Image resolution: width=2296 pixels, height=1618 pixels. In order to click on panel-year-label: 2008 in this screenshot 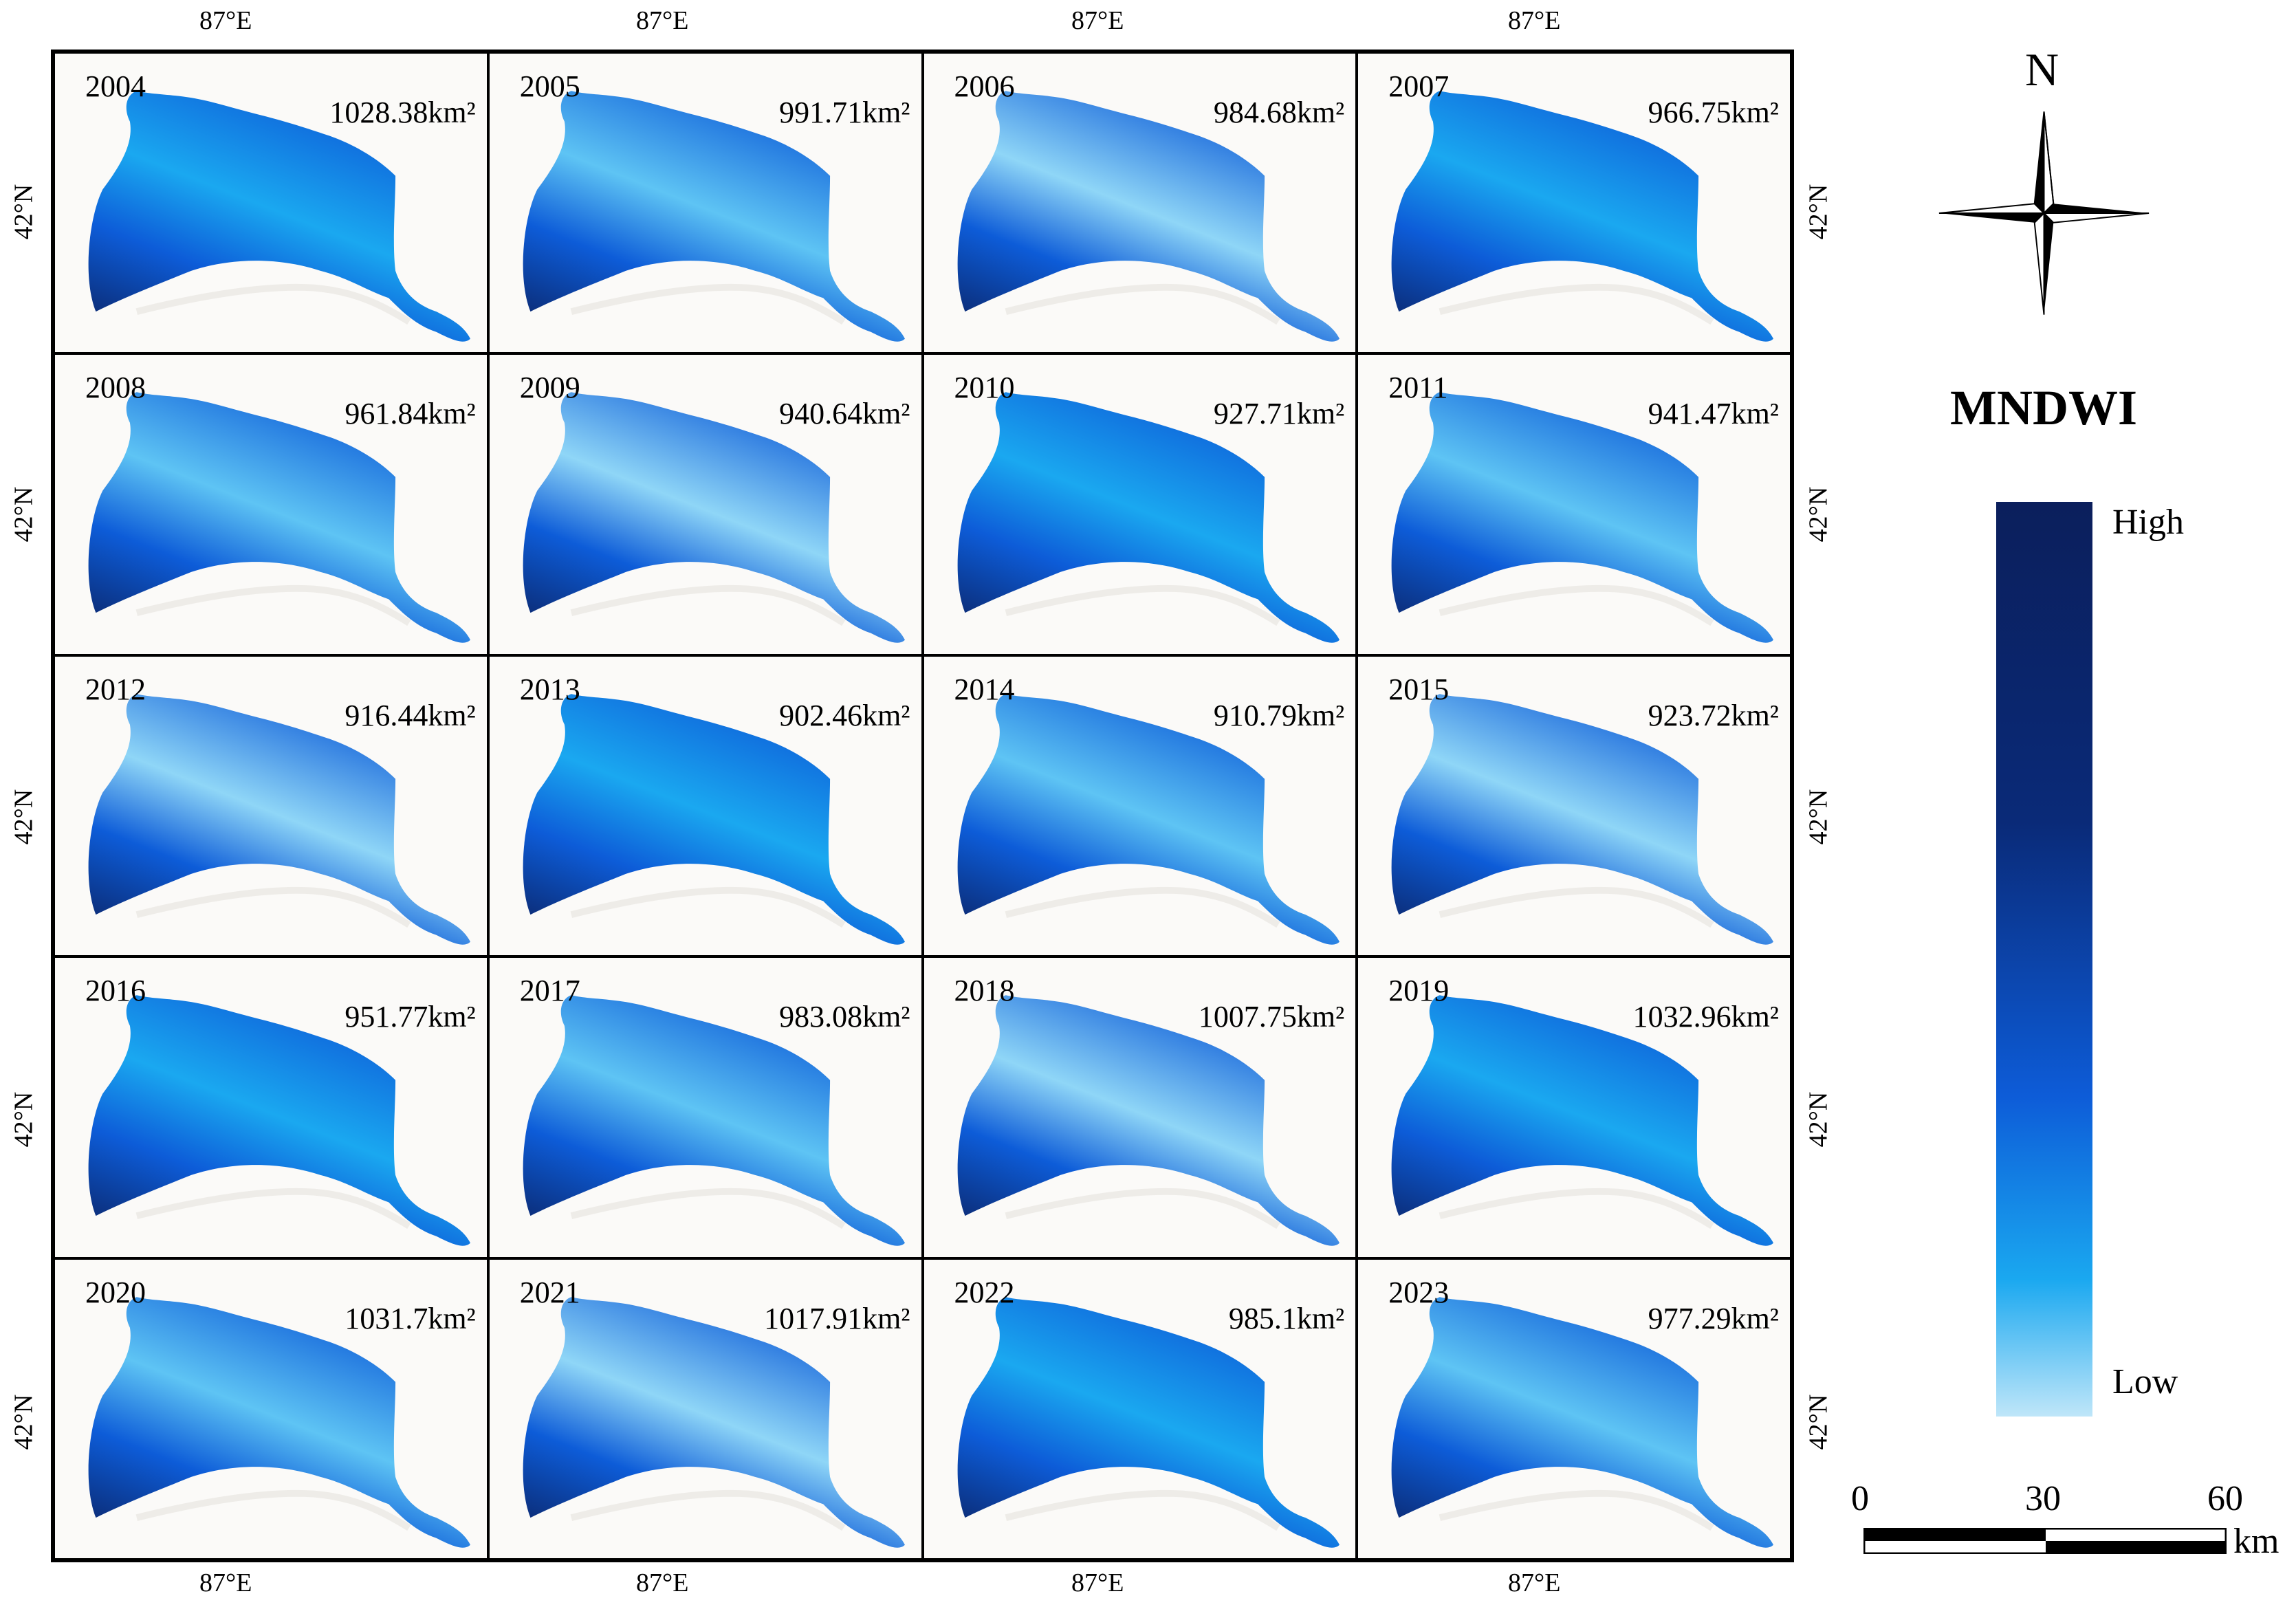, I will do `click(115, 388)`.